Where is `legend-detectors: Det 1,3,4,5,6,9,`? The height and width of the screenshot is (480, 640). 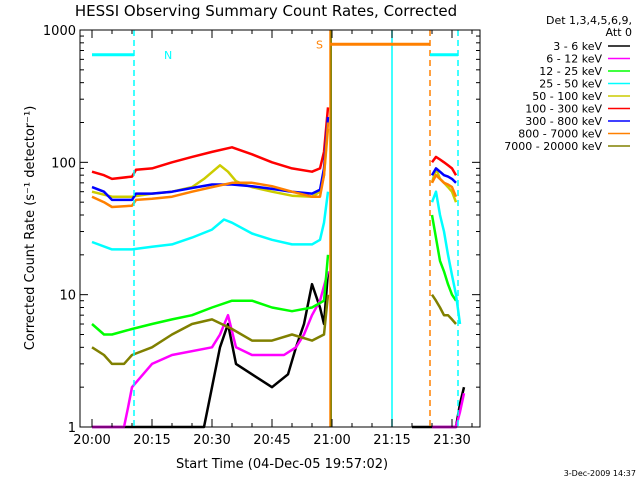 legend-detectors: Det 1,3,4,5,6,9, is located at coordinates (589, 20).